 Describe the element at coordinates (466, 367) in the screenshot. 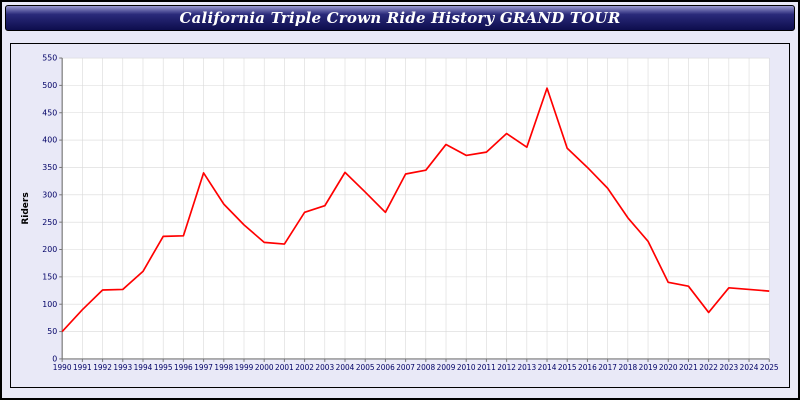

I see `x-tick-label: 2010` at that location.